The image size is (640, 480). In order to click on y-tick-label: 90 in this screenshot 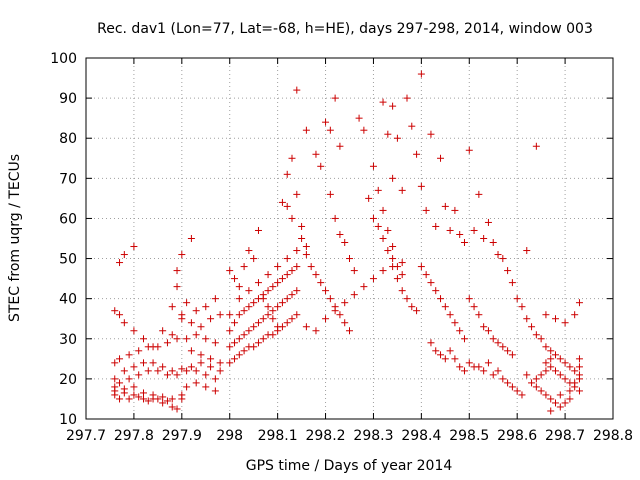, I will do `click(68, 99)`.